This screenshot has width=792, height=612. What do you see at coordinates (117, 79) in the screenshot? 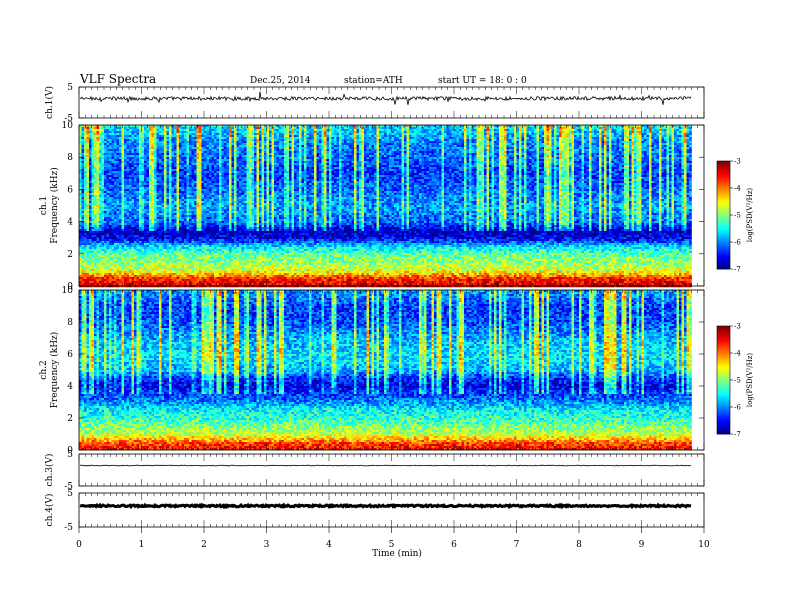
I see `figure-title: VLF Spectra` at bounding box center [117, 79].